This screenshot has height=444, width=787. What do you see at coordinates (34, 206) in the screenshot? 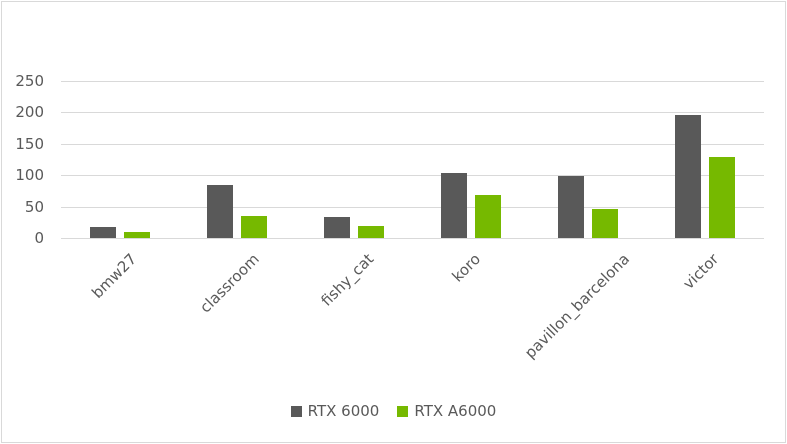
I see `y-tick-label: 50` at bounding box center [34, 206].